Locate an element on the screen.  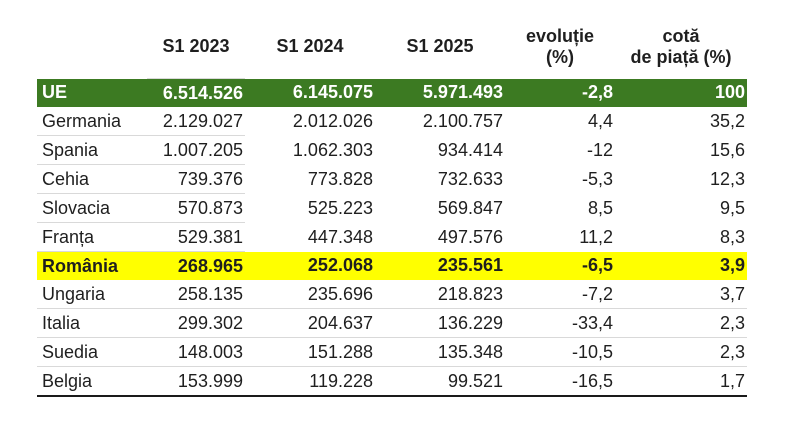
header-cota: cotă de piață (%) is located at coordinates (681, 47).